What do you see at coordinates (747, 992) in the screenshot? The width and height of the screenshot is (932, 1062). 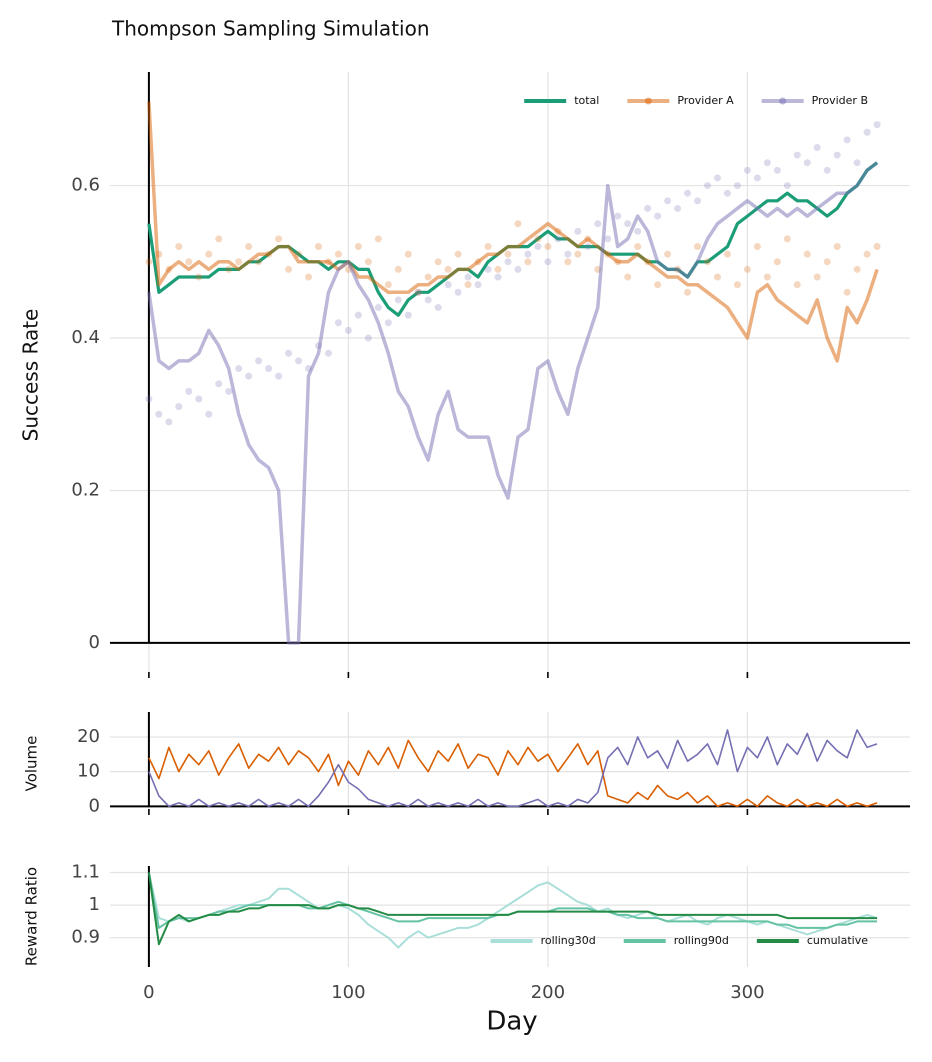 I see `x-tick-label: 300` at bounding box center [747, 992].